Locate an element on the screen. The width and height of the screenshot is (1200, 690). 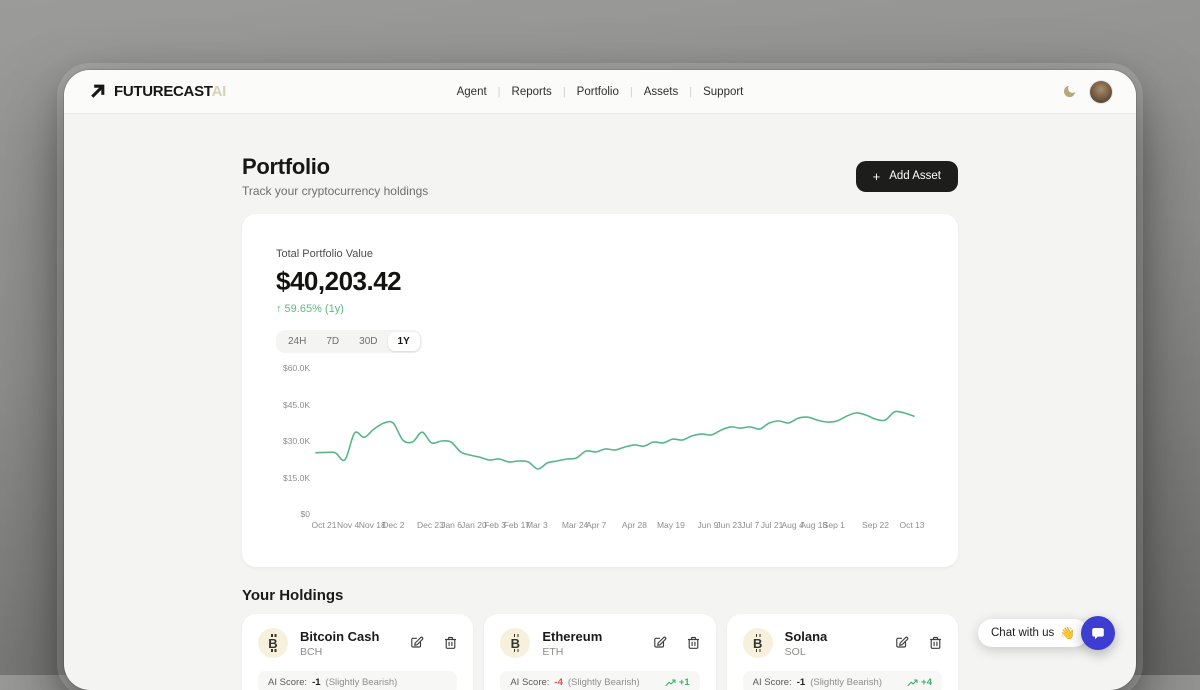
x-axis-tick: May 19 is located at coordinates (670, 525).